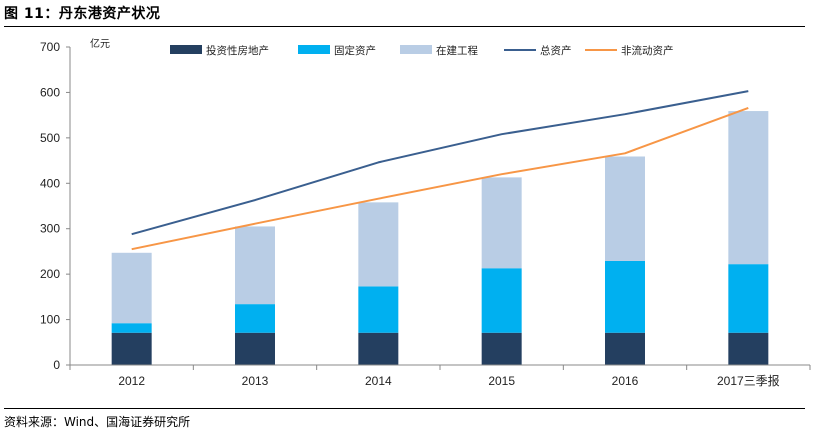 The image size is (815, 432). I want to click on legend-label-4: 总资产, so click(556, 50).